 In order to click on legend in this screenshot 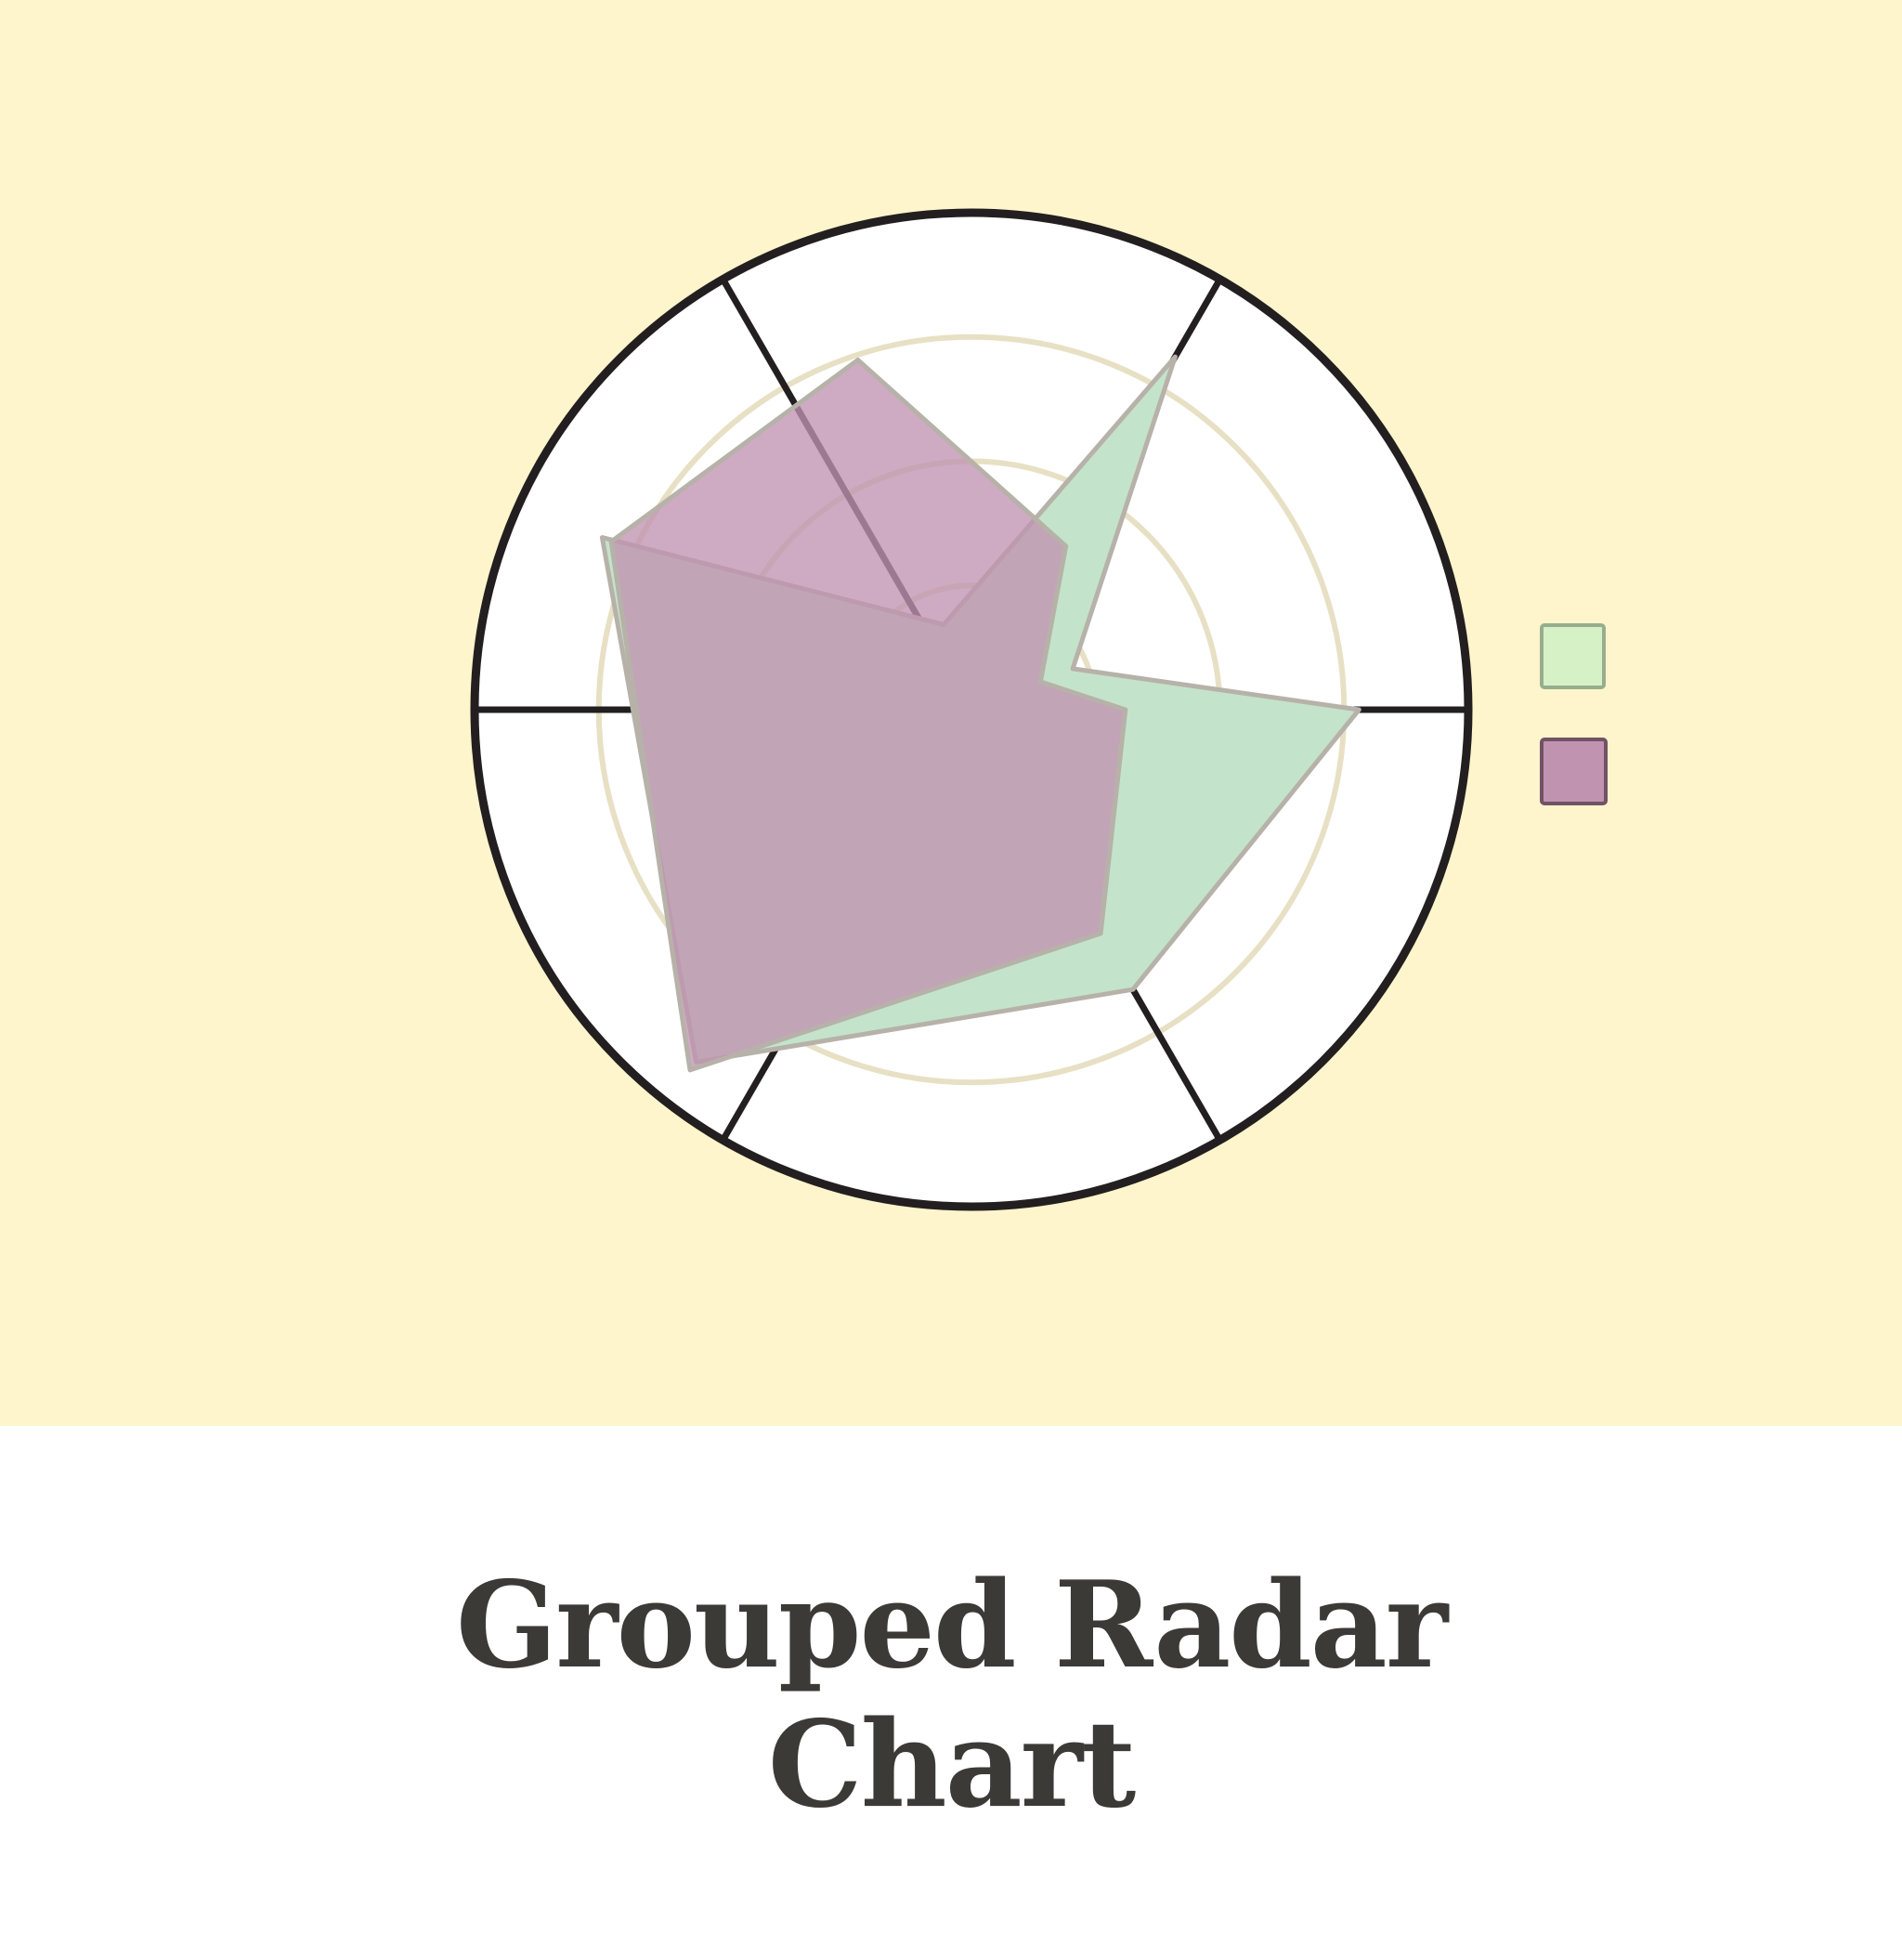, I will do `click(1574, 714)`.